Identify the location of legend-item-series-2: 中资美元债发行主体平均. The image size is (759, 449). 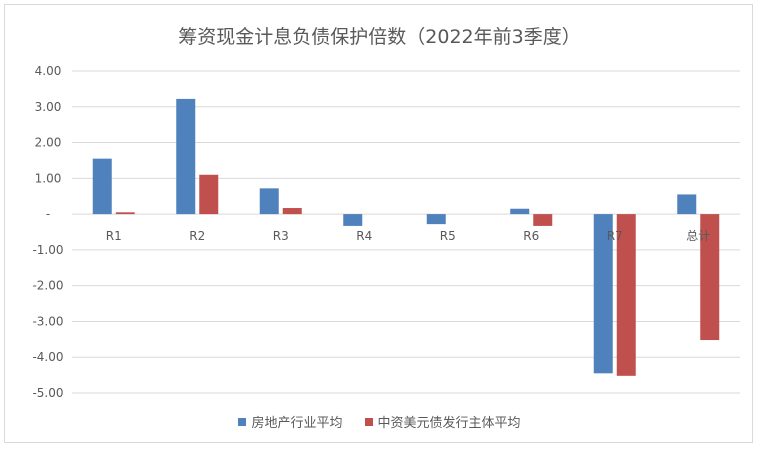
(442, 421).